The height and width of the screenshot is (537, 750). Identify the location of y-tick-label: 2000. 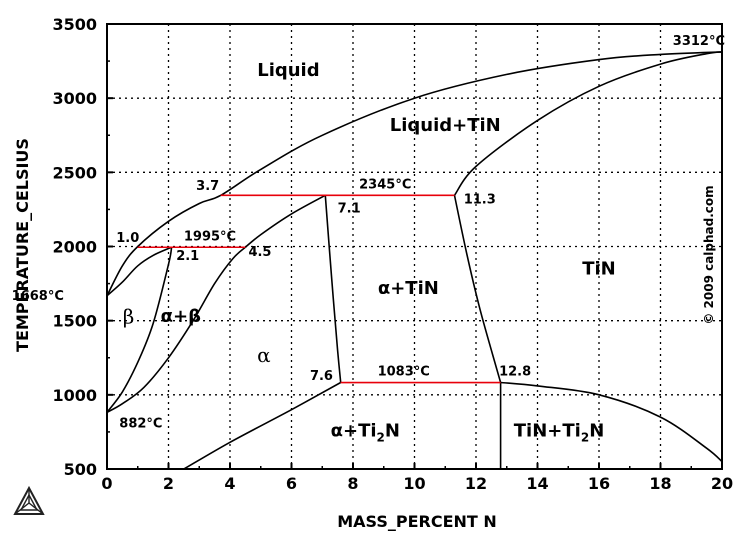
(74, 247).